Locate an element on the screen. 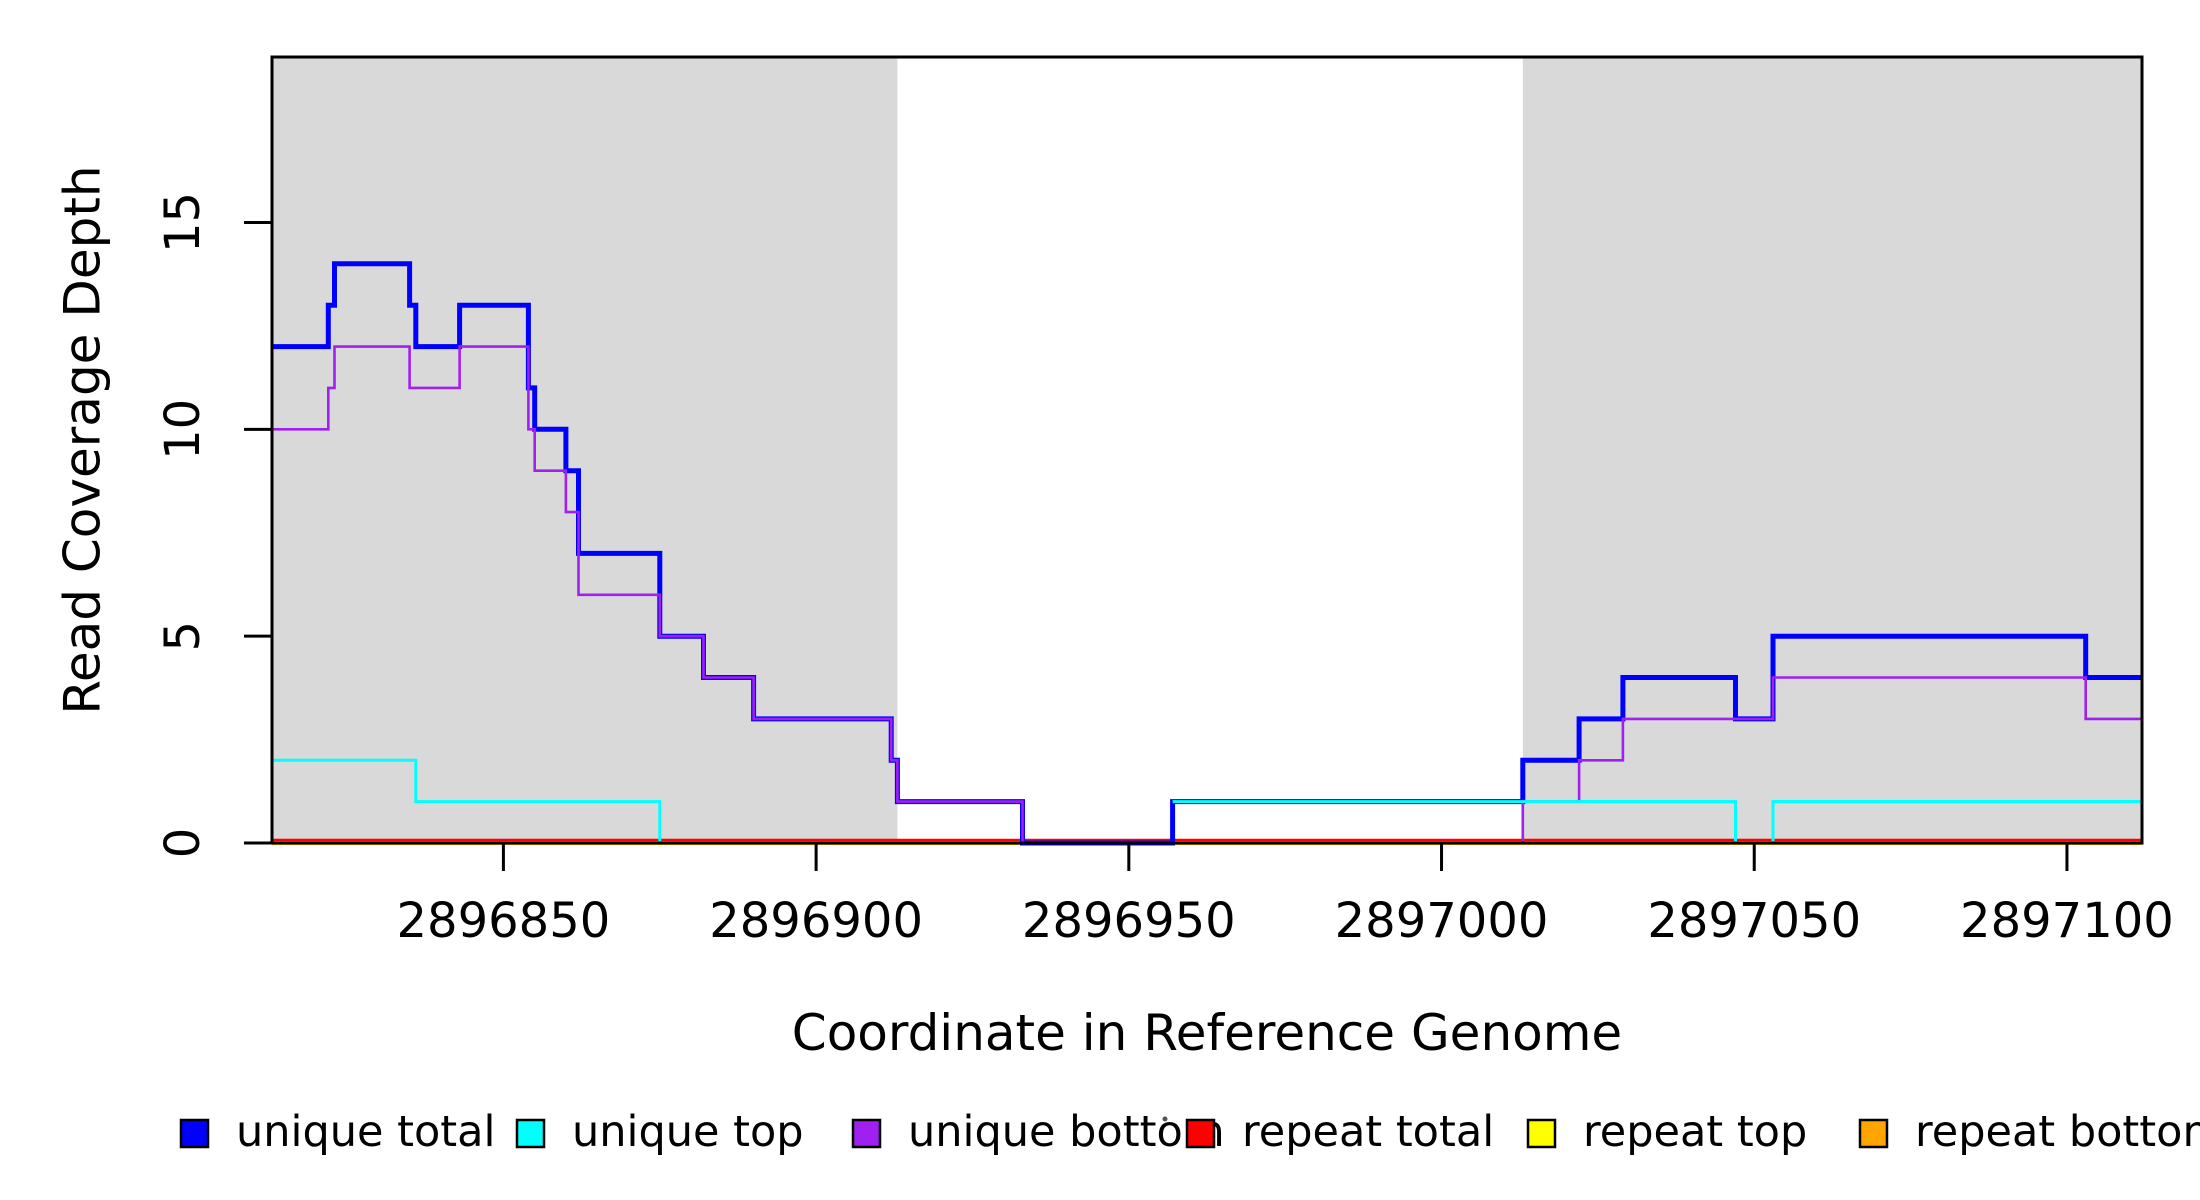  legend-label: repeat bottom is located at coordinates (2057, 1132).